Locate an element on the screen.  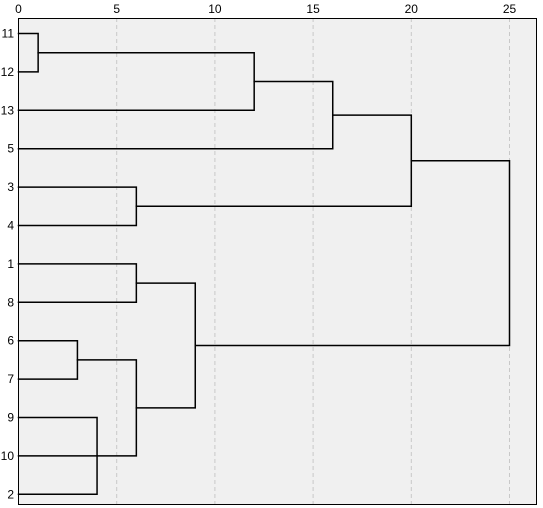
leaf-labels: 11 12 13 5 3 4 1 8 6 7 9 10 2 is located at coordinates (8, 264).